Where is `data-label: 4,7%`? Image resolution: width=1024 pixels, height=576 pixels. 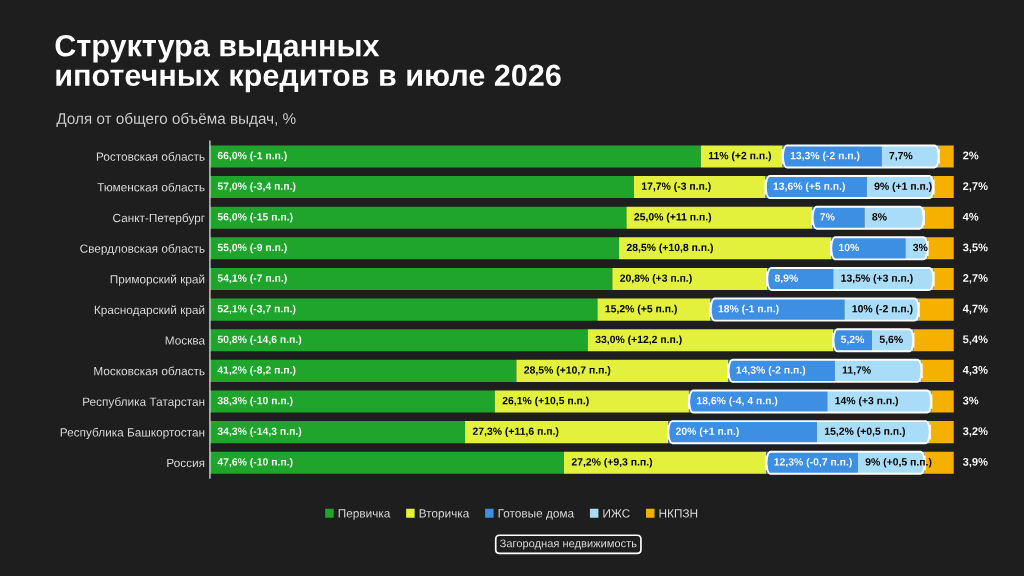 data-label: 4,7% is located at coordinates (975, 309).